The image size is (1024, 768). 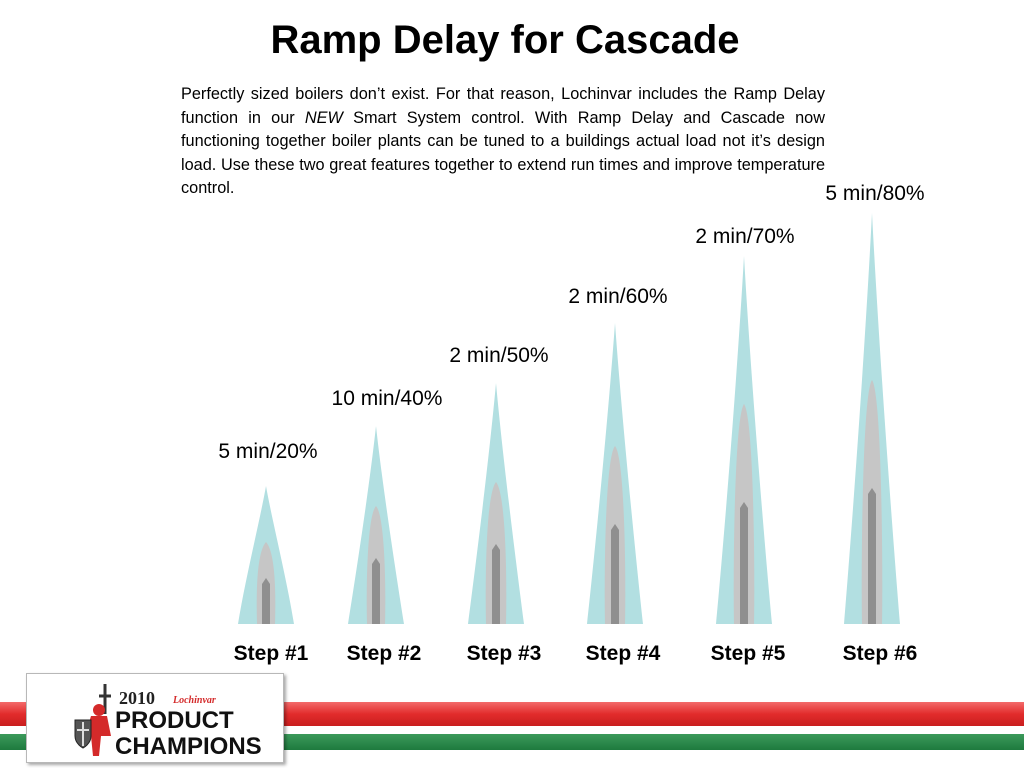 I want to click on logo-artwork: 2010 Lochinvar PRODUCT CHAMPIONS, so click(x=168, y=722).